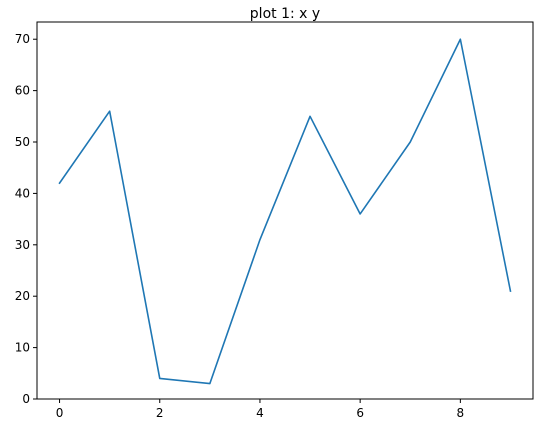  I want to click on y-tick-label: 20, so click(22, 296).